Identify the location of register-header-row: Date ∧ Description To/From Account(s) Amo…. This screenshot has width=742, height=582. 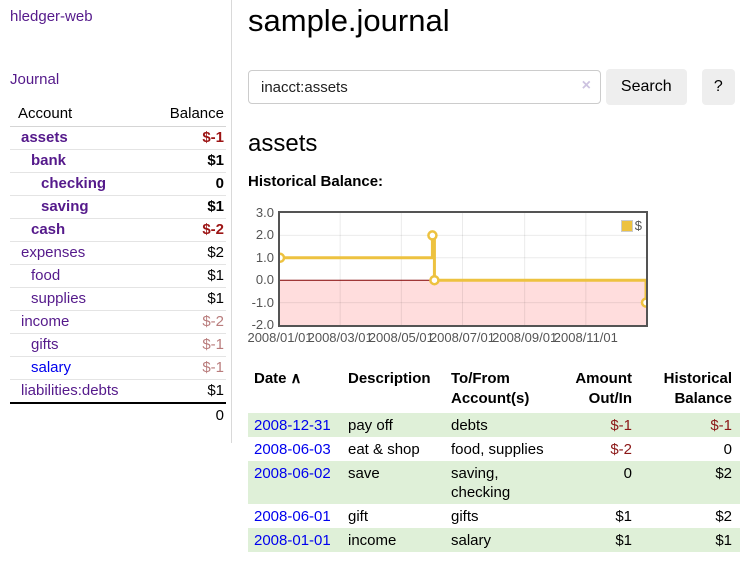
(494, 390).